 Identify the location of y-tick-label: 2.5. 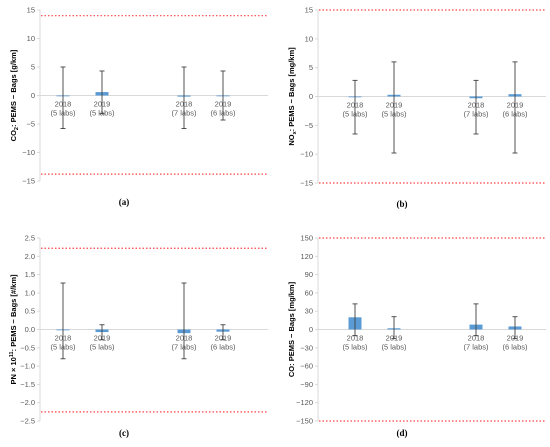
(30, 238).